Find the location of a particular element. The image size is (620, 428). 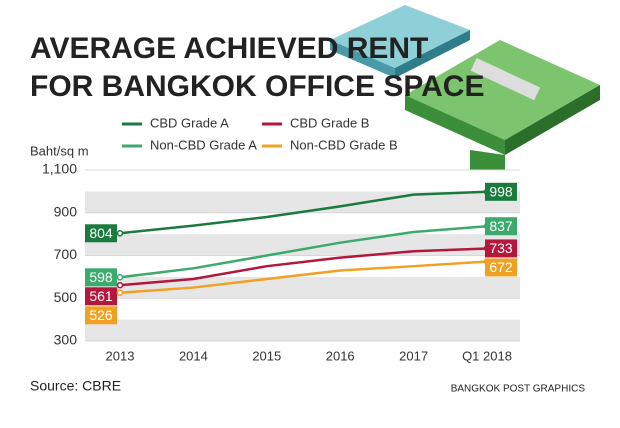

y-tick-label: 1,100 is located at coordinates (59, 169).